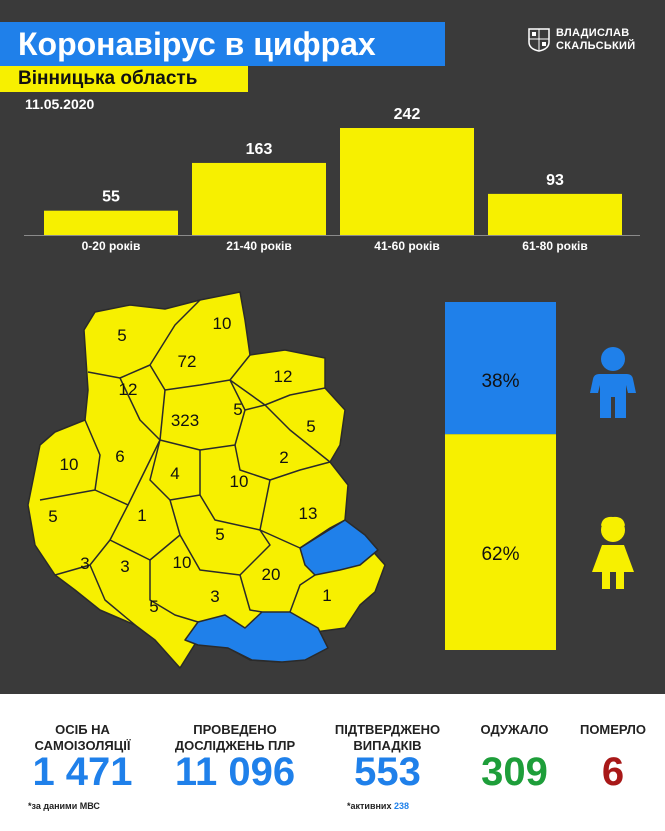 This screenshot has width=665, height=831. Describe the element at coordinates (401, 806) in the screenshot. I see `active-count: 238` at that location.